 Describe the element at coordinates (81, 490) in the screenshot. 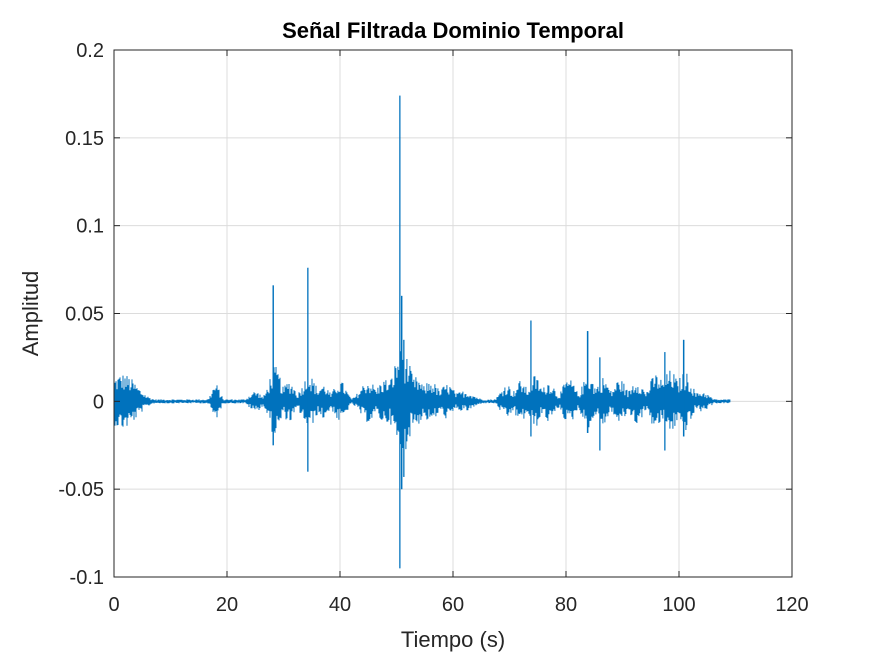

I see `y-tick-label: -0.05` at that location.